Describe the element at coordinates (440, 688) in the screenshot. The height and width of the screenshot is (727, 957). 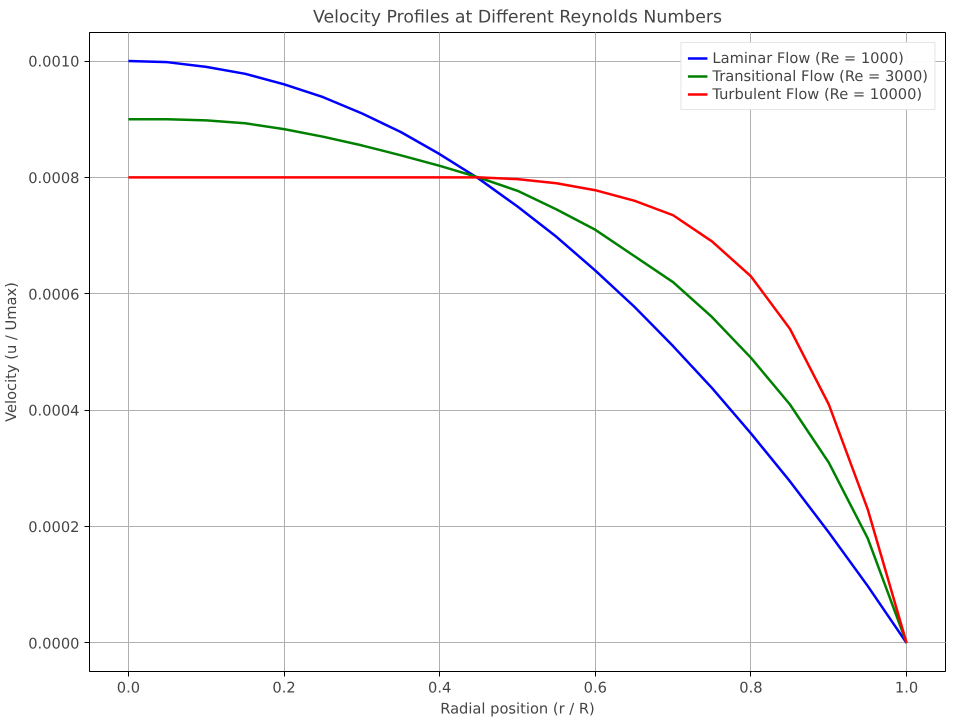
I see `x-tick-label: 0.4` at that location.